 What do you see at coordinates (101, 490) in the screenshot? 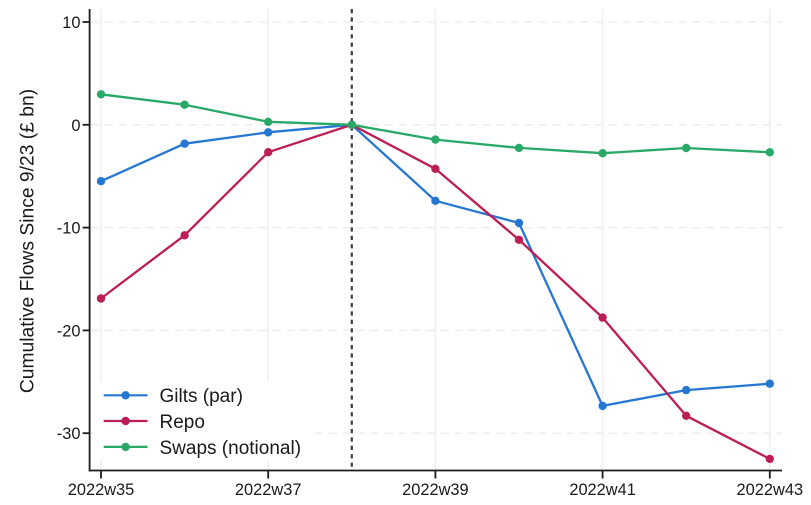
I see `svg-text: 2022w35` at bounding box center [101, 490].